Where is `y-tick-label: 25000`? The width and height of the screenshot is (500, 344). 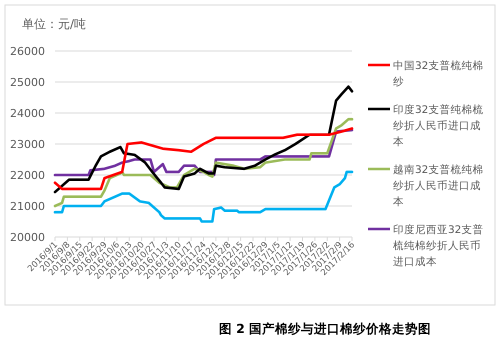
y-tick-label: 25000 is located at coordinates (27, 82).